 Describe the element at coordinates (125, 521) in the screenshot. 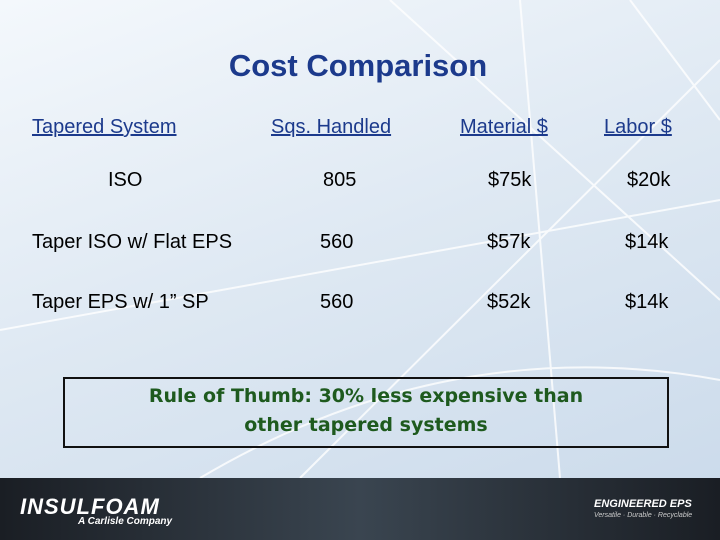

I see `logo-tagline: A Carlisle Company` at that location.